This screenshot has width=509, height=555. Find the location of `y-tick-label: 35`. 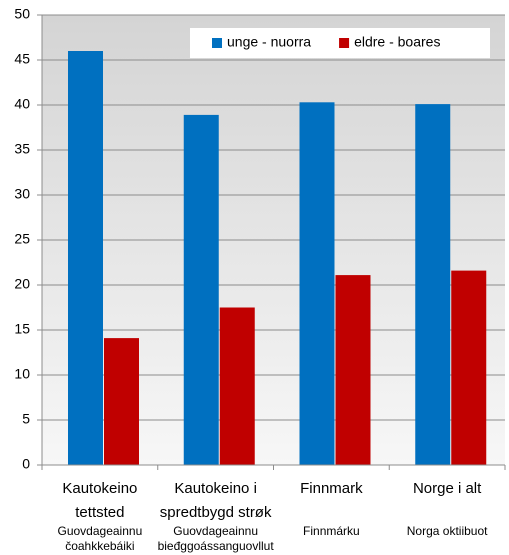

y-tick-label: 35 is located at coordinates (22, 149).